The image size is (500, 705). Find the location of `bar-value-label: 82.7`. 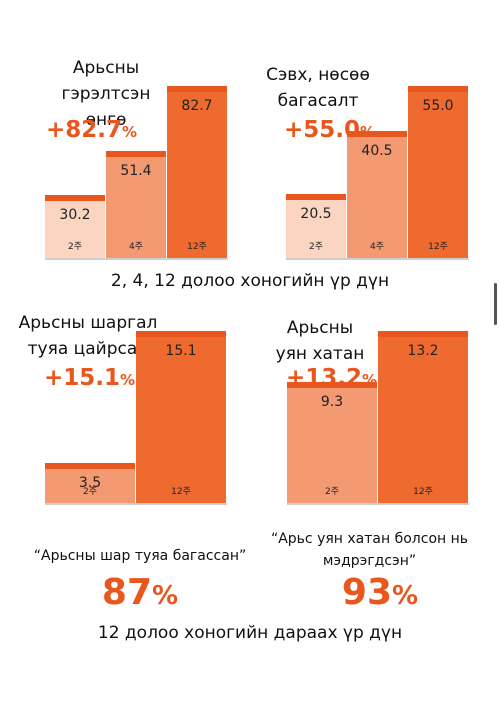

bar-value-label: 82.7 is located at coordinates (197, 106).